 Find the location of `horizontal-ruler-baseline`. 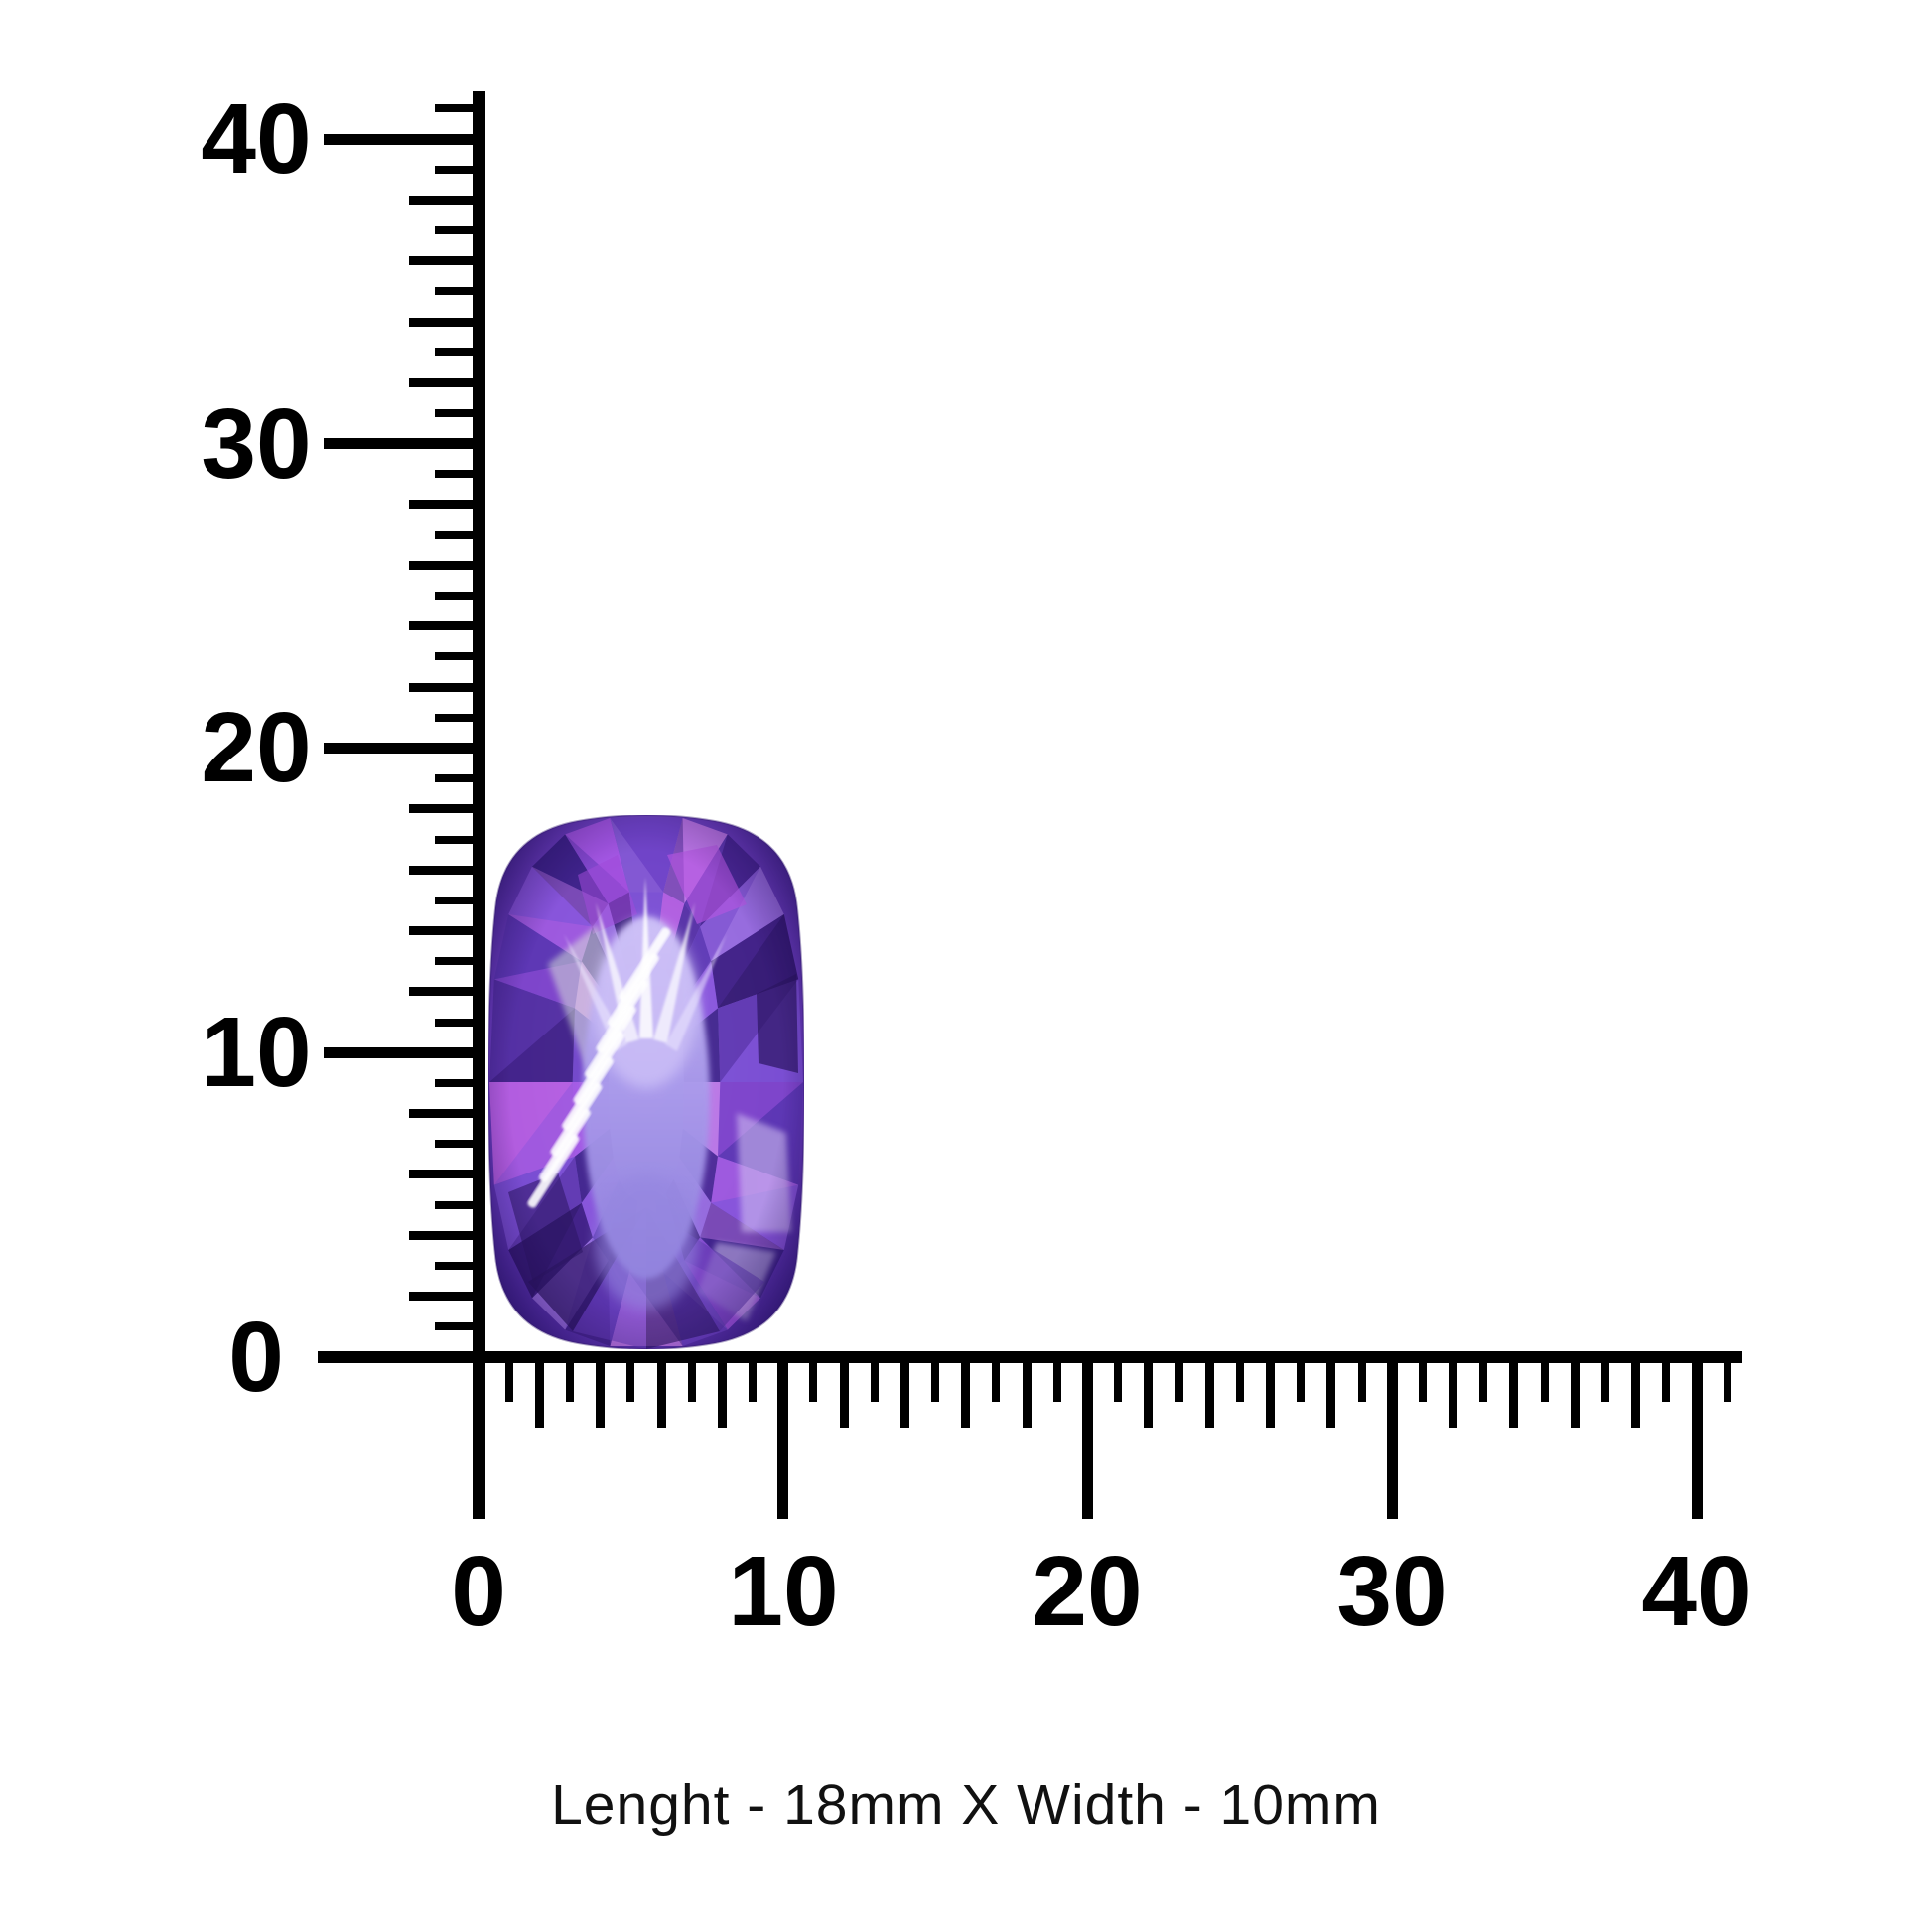

horizontal-ruler-baseline is located at coordinates (1030, 1357).